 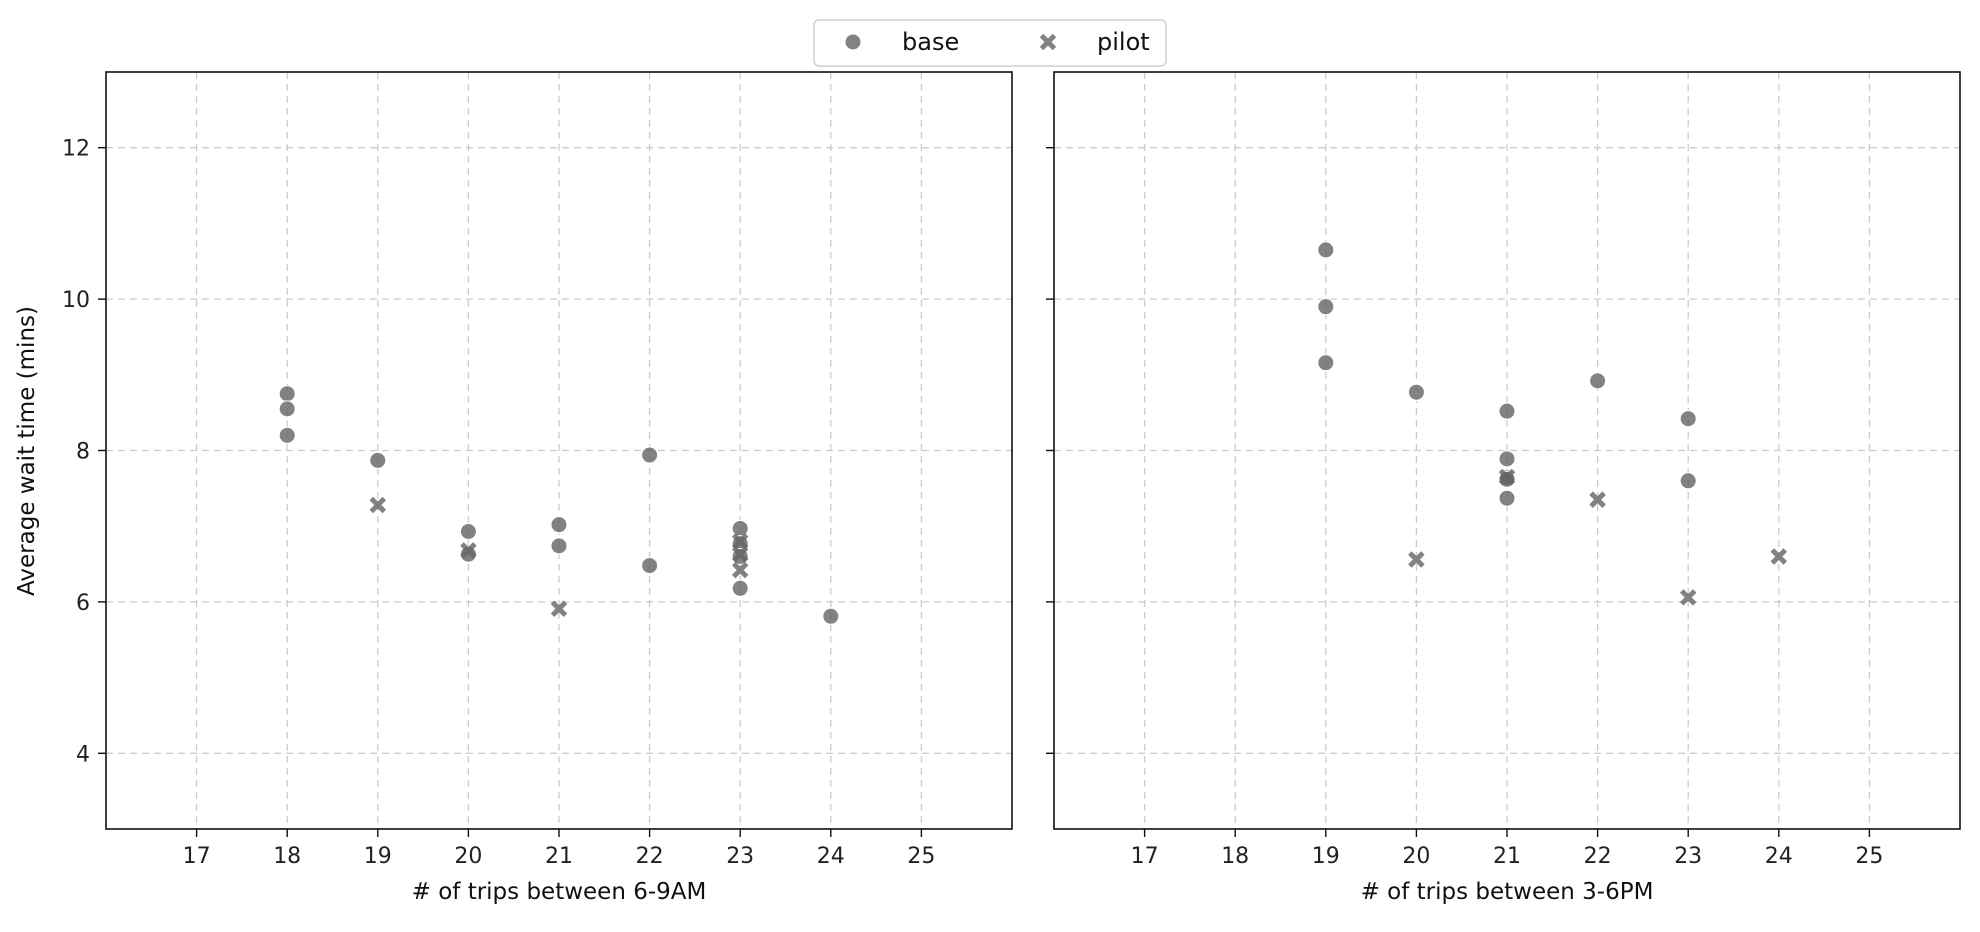 What do you see at coordinates (83, 452) in the screenshot?
I see `y-tick-label: 8` at bounding box center [83, 452].